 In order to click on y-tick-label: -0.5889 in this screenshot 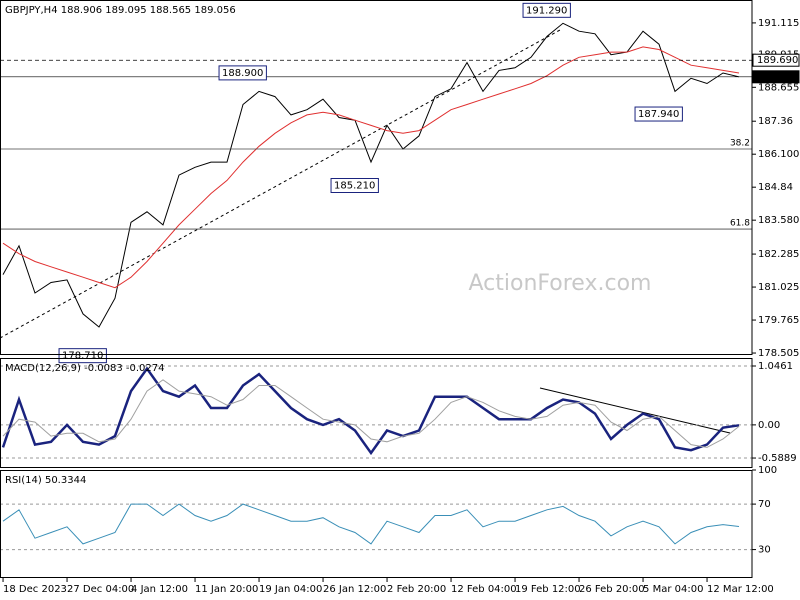, I will do `click(777, 458)`.